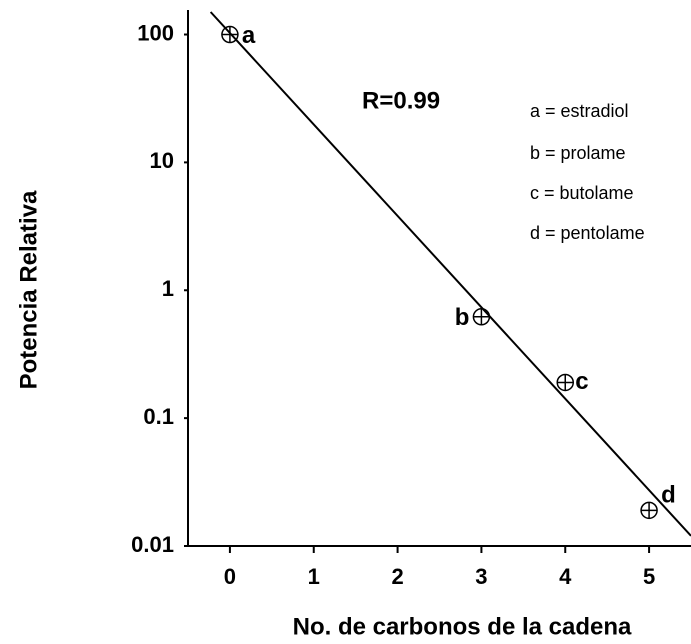  What do you see at coordinates (152, 544) in the screenshot?
I see `y-tick-label: 0.01` at bounding box center [152, 544].